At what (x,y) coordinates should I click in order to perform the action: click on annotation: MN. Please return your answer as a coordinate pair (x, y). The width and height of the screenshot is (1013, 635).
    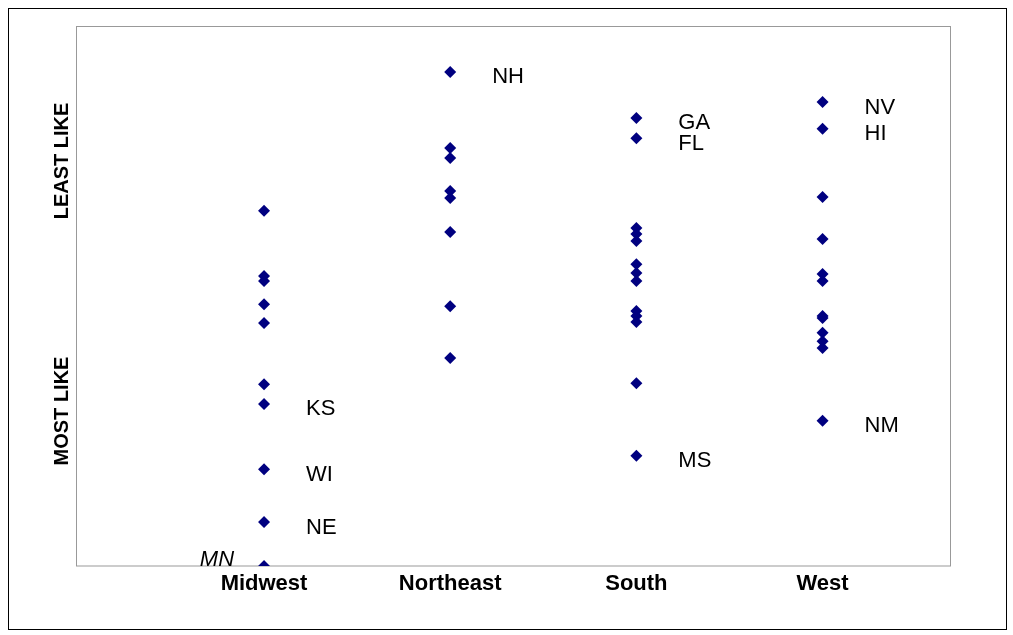
    Looking at the image, I should click on (217, 558).